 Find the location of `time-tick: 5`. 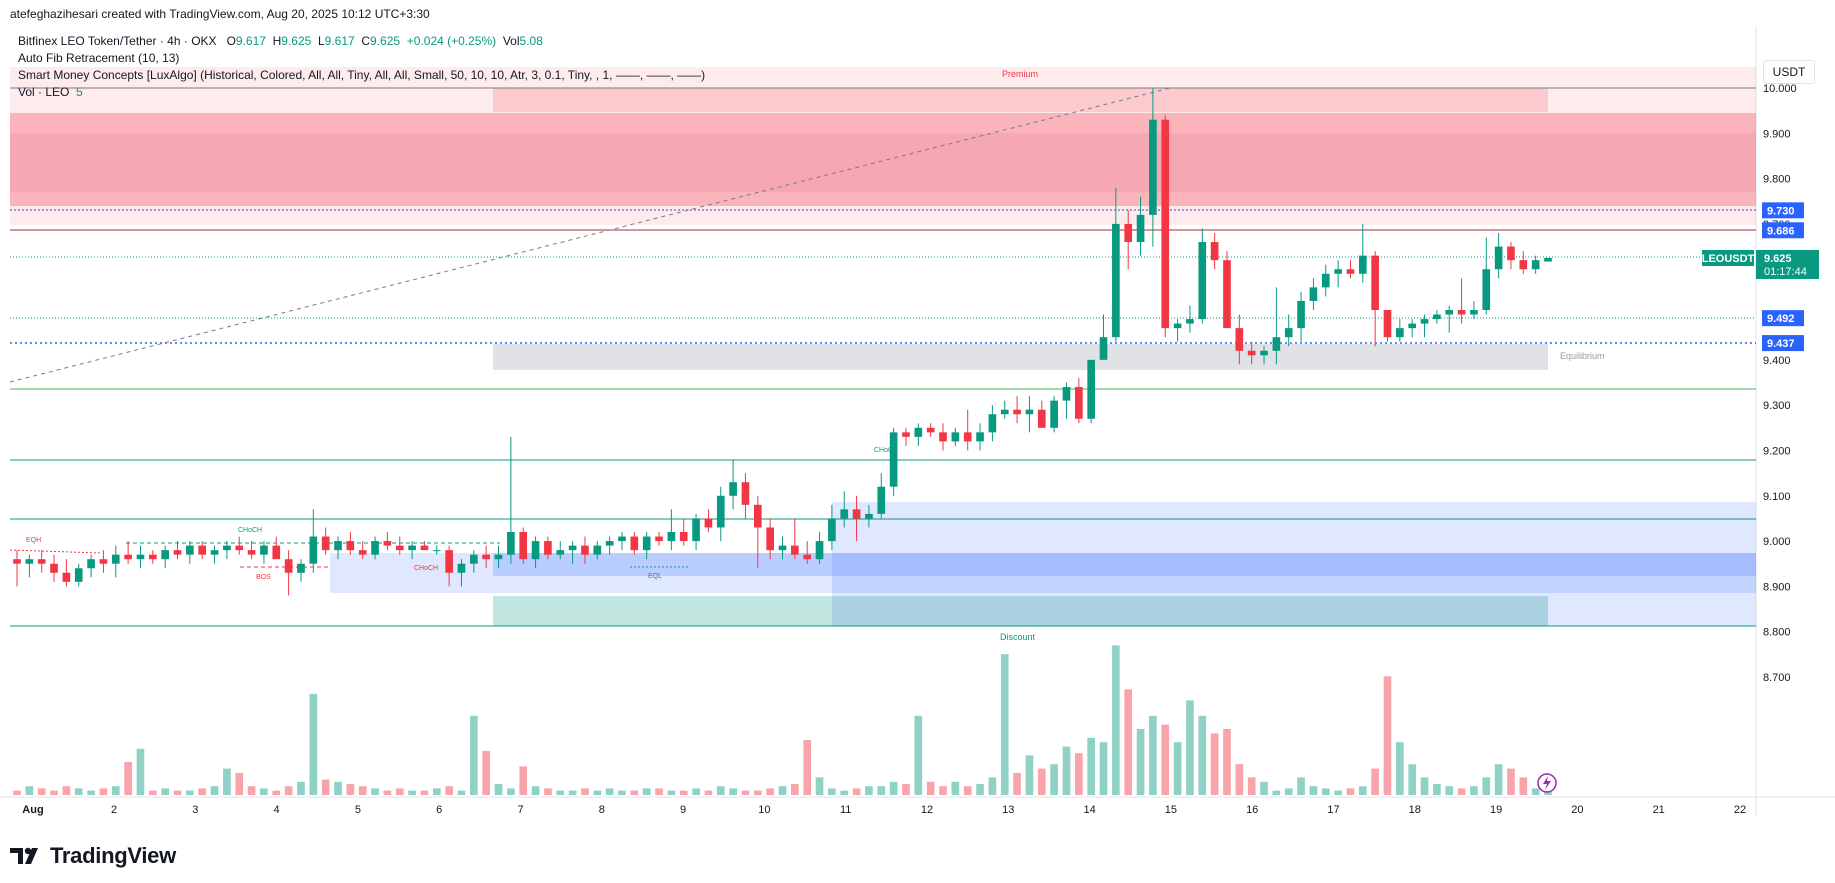

time-tick: 5 is located at coordinates (358, 810).